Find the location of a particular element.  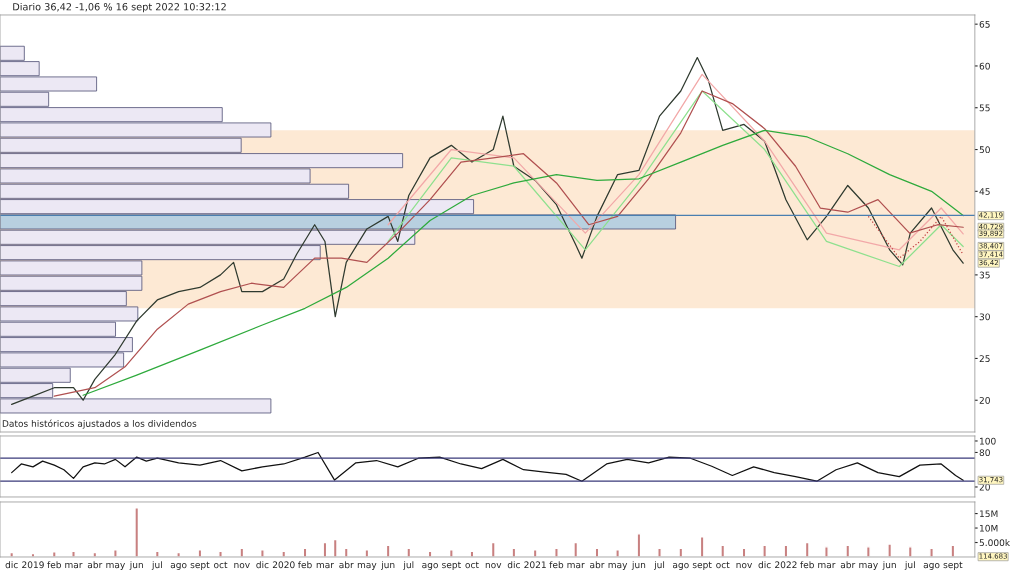

x-tick-label: 2022 is located at coordinates (786, 565).